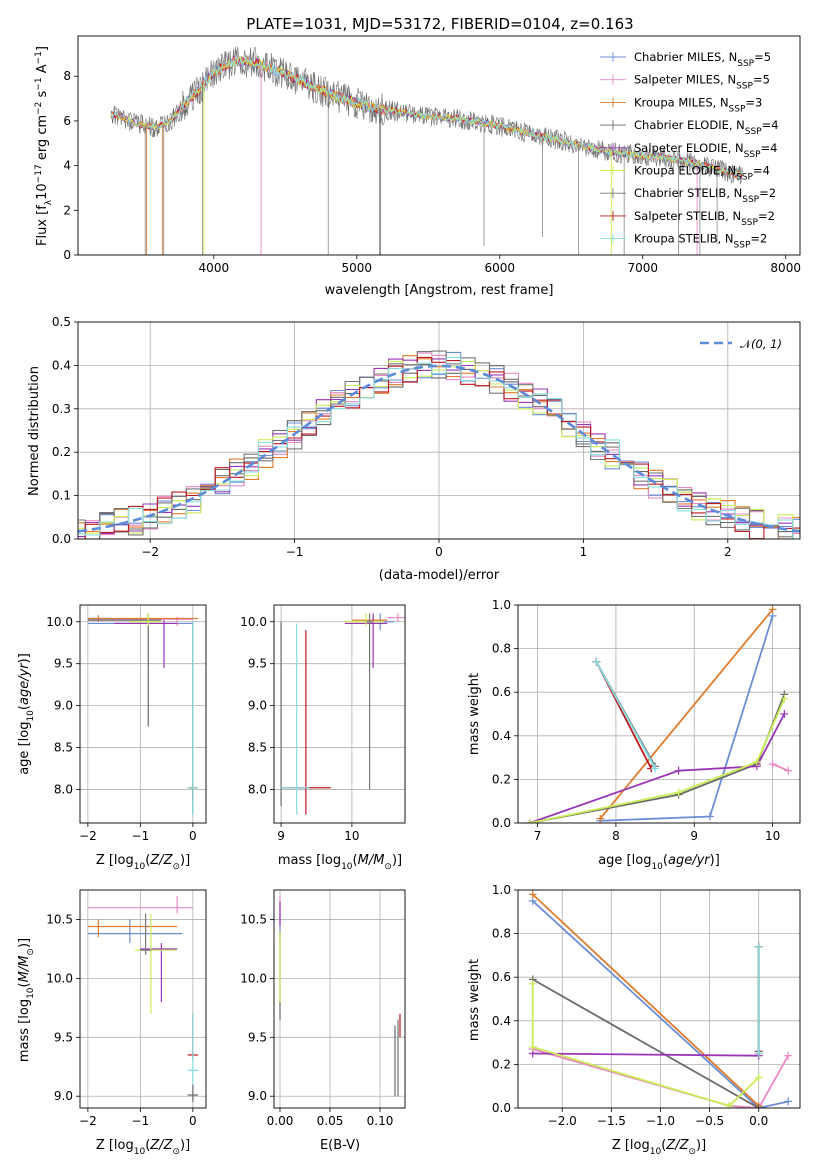 Image resolution: width=819 pixels, height=1170 pixels. What do you see at coordinates (758, 1121) in the screenshot?
I see `x-tick-label: 0.0` at bounding box center [758, 1121].